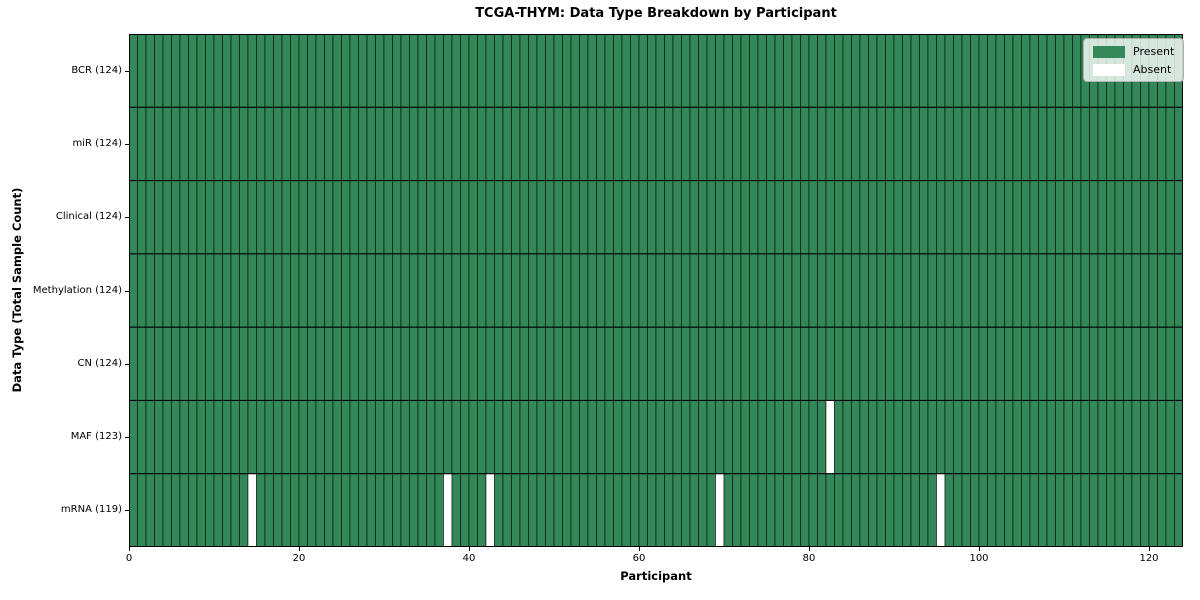 The height and width of the screenshot is (600, 1200). What do you see at coordinates (127, 438) in the screenshot?
I see `y-tick-mark` at bounding box center [127, 438].